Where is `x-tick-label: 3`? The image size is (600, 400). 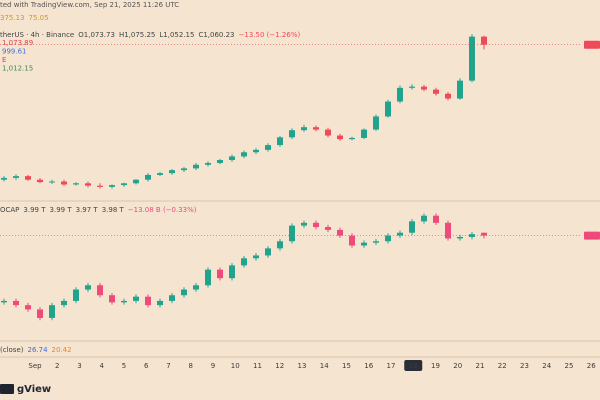
x-tick-label: 3 is located at coordinates (79, 366).